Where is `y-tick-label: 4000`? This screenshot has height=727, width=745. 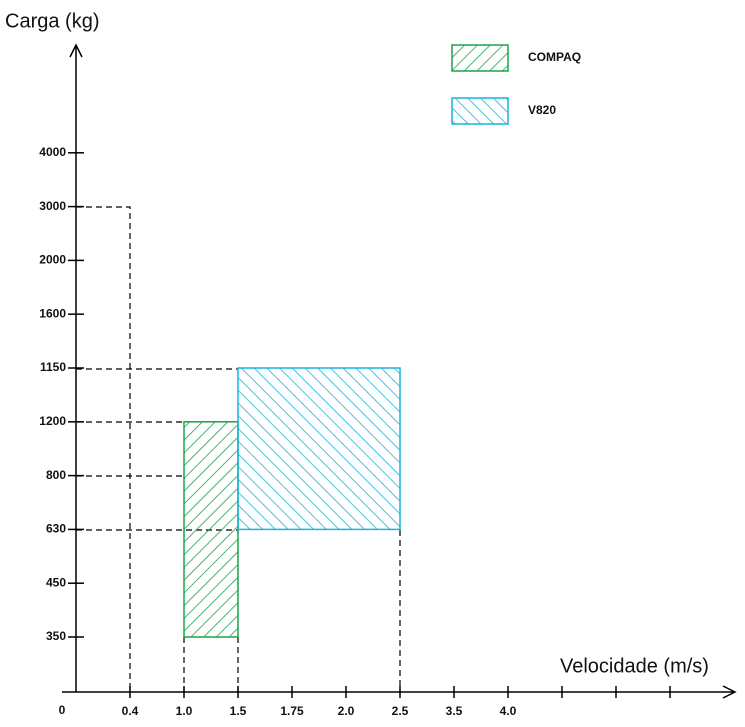 y-tick-label: 4000 is located at coordinates (52, 152).